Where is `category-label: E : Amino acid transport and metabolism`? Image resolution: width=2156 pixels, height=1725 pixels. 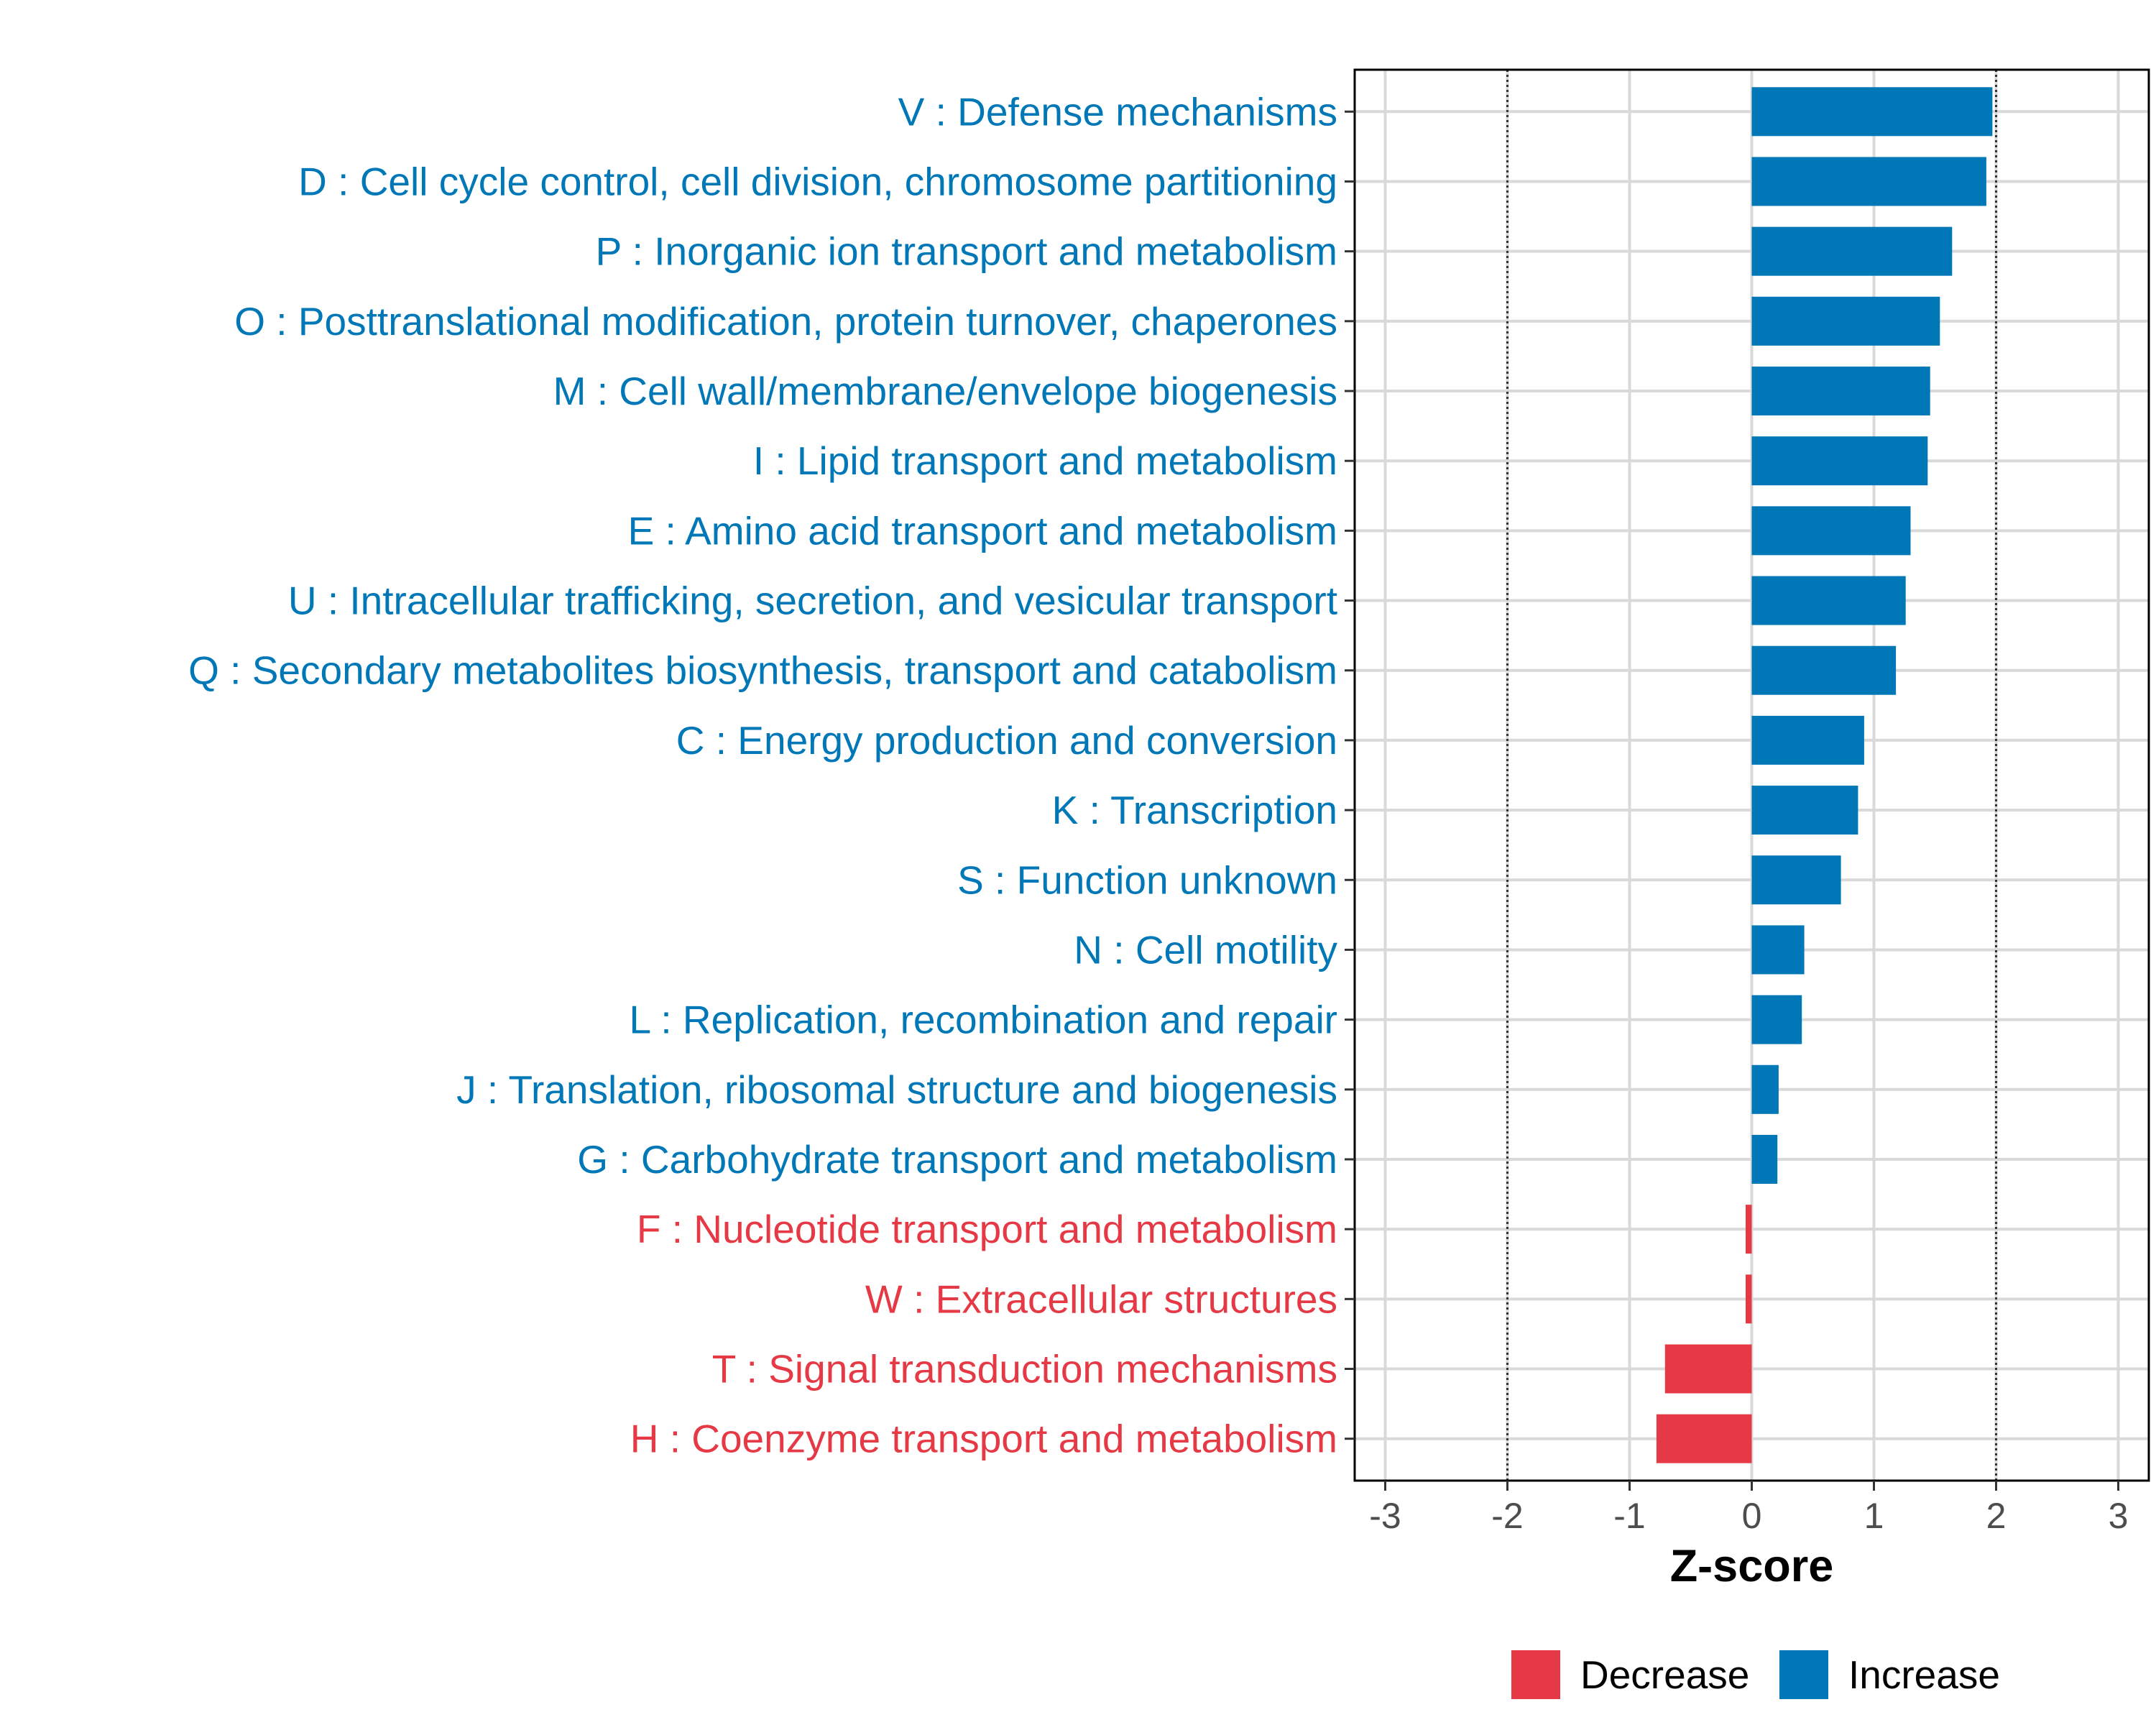 category-label: E : Amino acid transport and metabolism is located at coordinates (983, 530).